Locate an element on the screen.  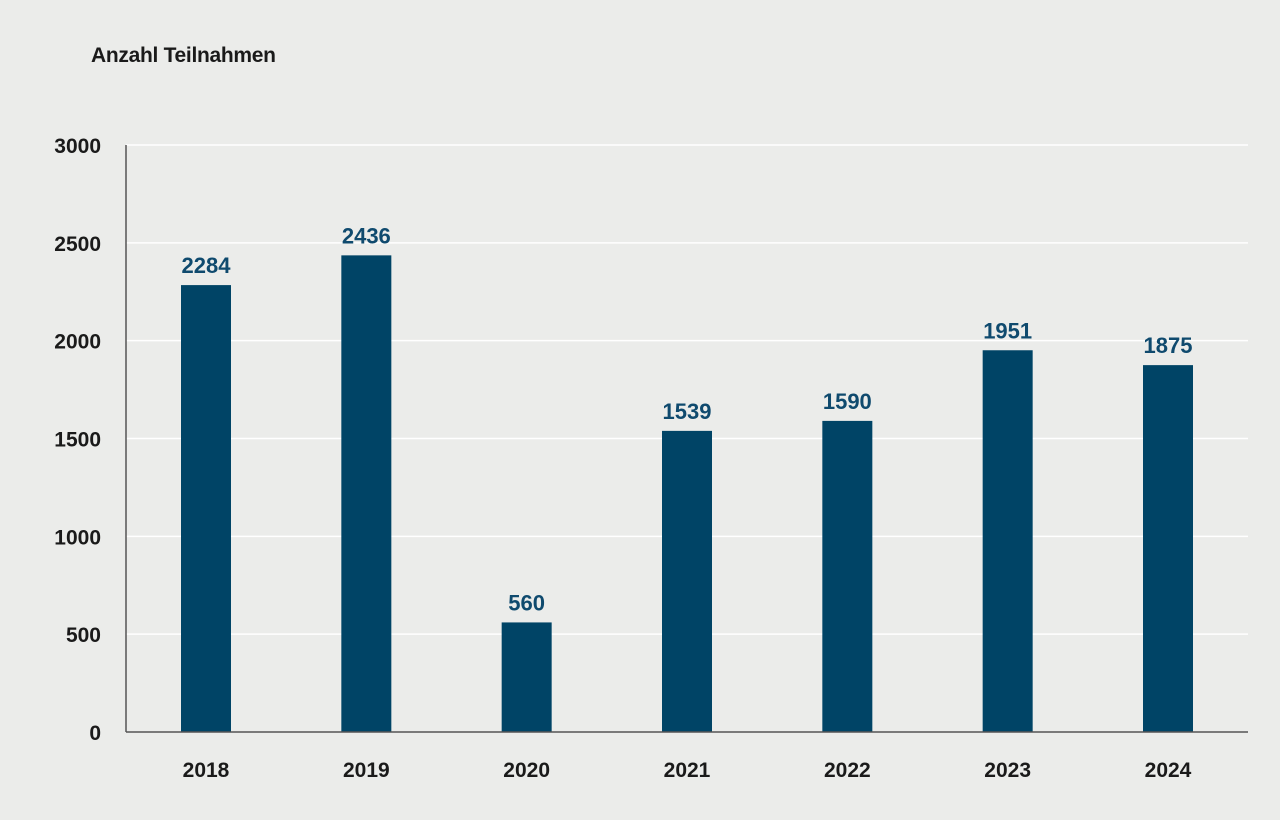
x-tick-label: 2024 is located at coordinates (1168, 770).